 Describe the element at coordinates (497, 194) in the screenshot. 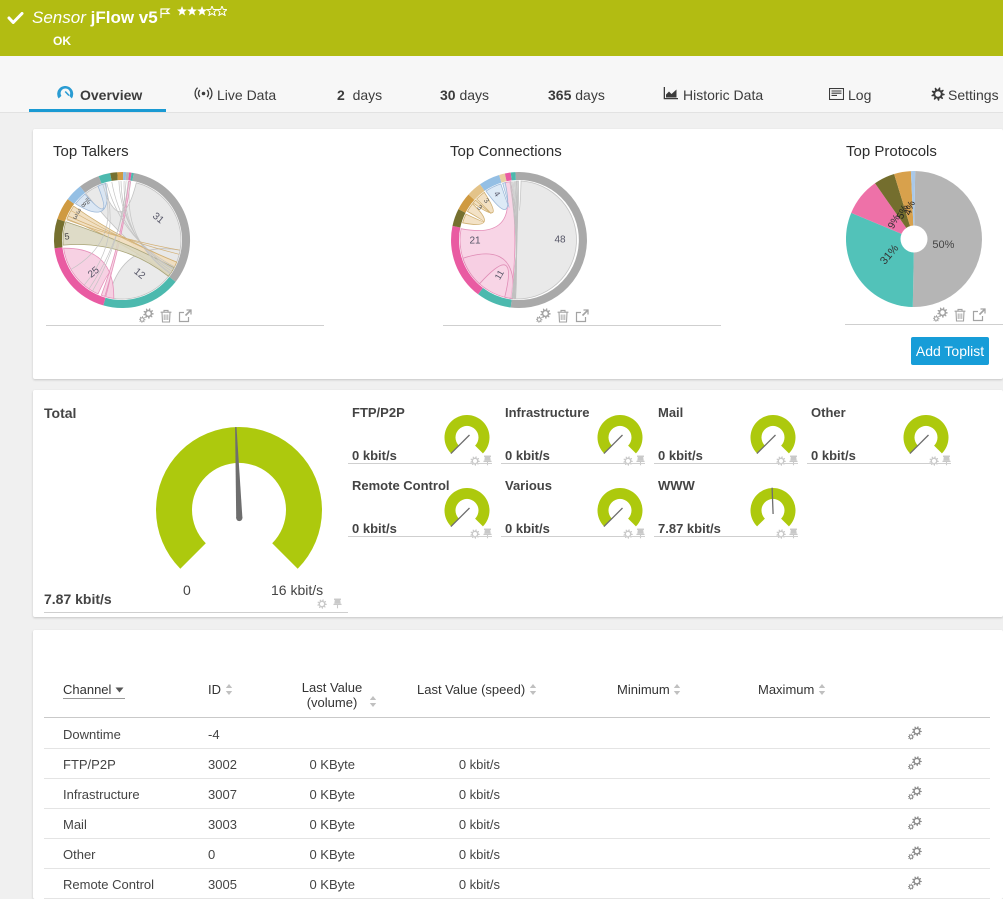

I see `svg-text: 4` at that location.